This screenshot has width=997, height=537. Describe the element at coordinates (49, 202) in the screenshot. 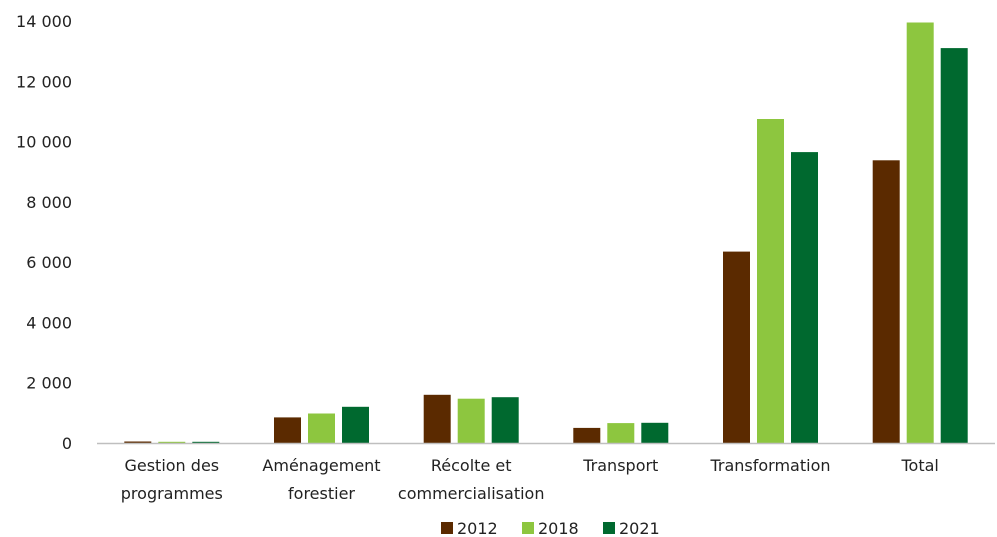

I see `y-tick-label: 8 000` at that location.